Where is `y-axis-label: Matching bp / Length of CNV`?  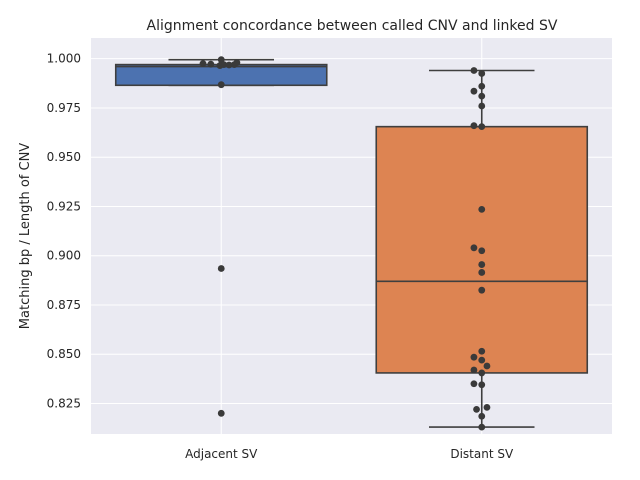
y-axis-label: Matching bp / Length of CNV is located at coordinates (25, 236).